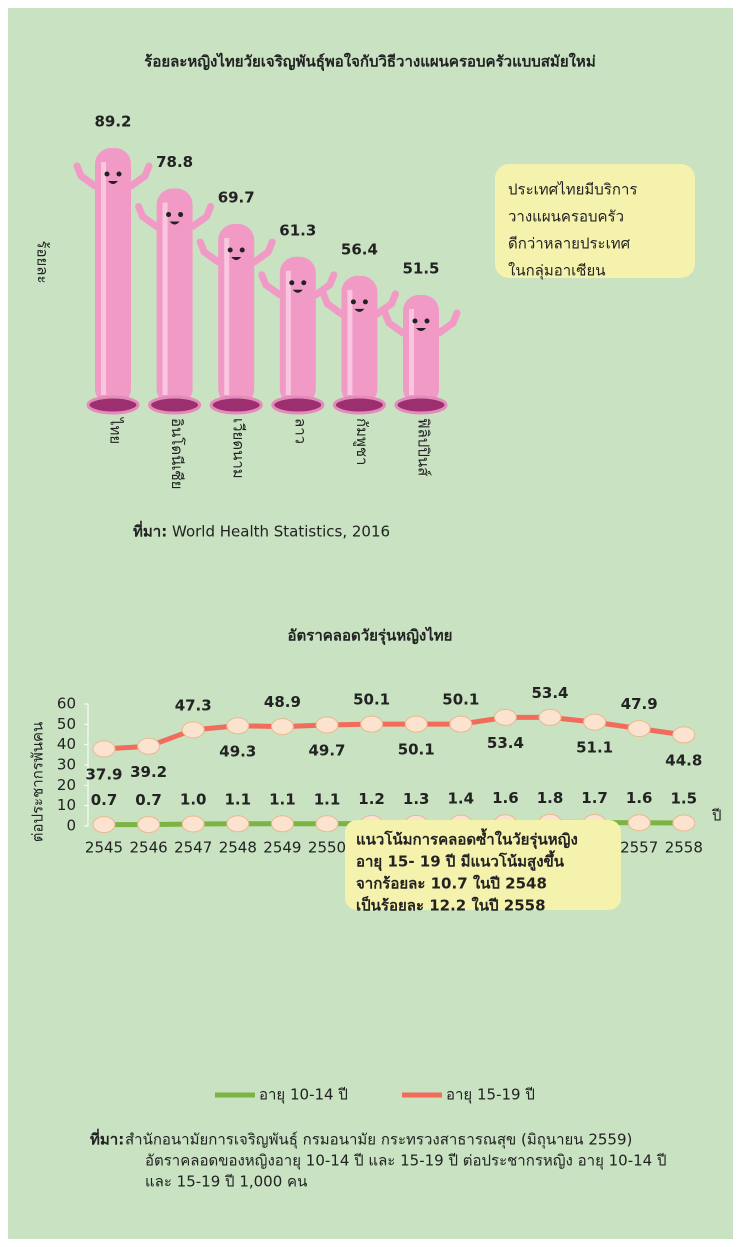 Image resolution: width=741 pixels, height=1247 pixels. What do you see at coordinates (451, 884) in the screenshot?
I see `annotation: จากร้อยละ 10.7 ในปี 2548` at bounding box center [451, 884].